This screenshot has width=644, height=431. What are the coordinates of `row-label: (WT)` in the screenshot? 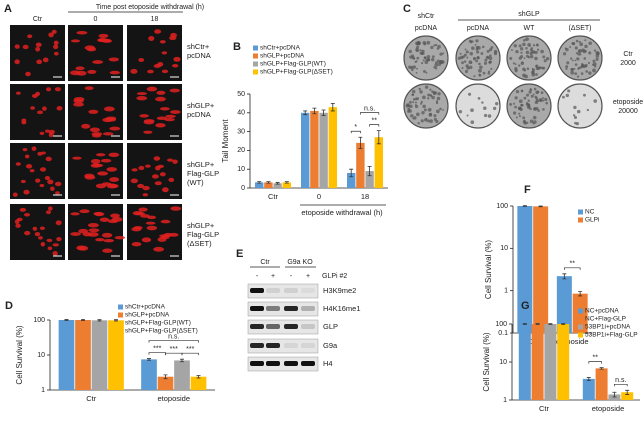 It's located at (195, 182).